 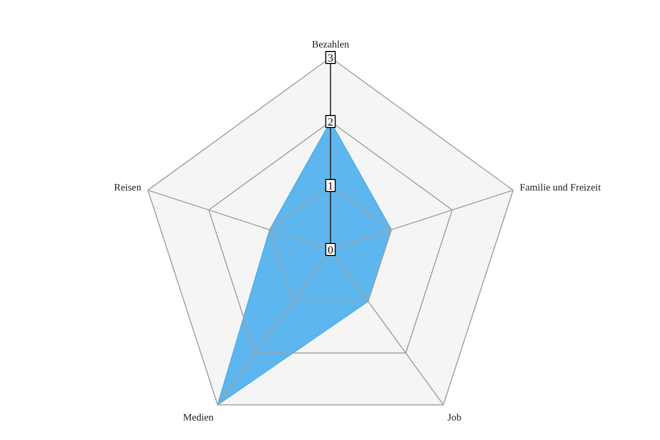 I want to click on spoke-label: Reisen, so click(x=128, y=188).